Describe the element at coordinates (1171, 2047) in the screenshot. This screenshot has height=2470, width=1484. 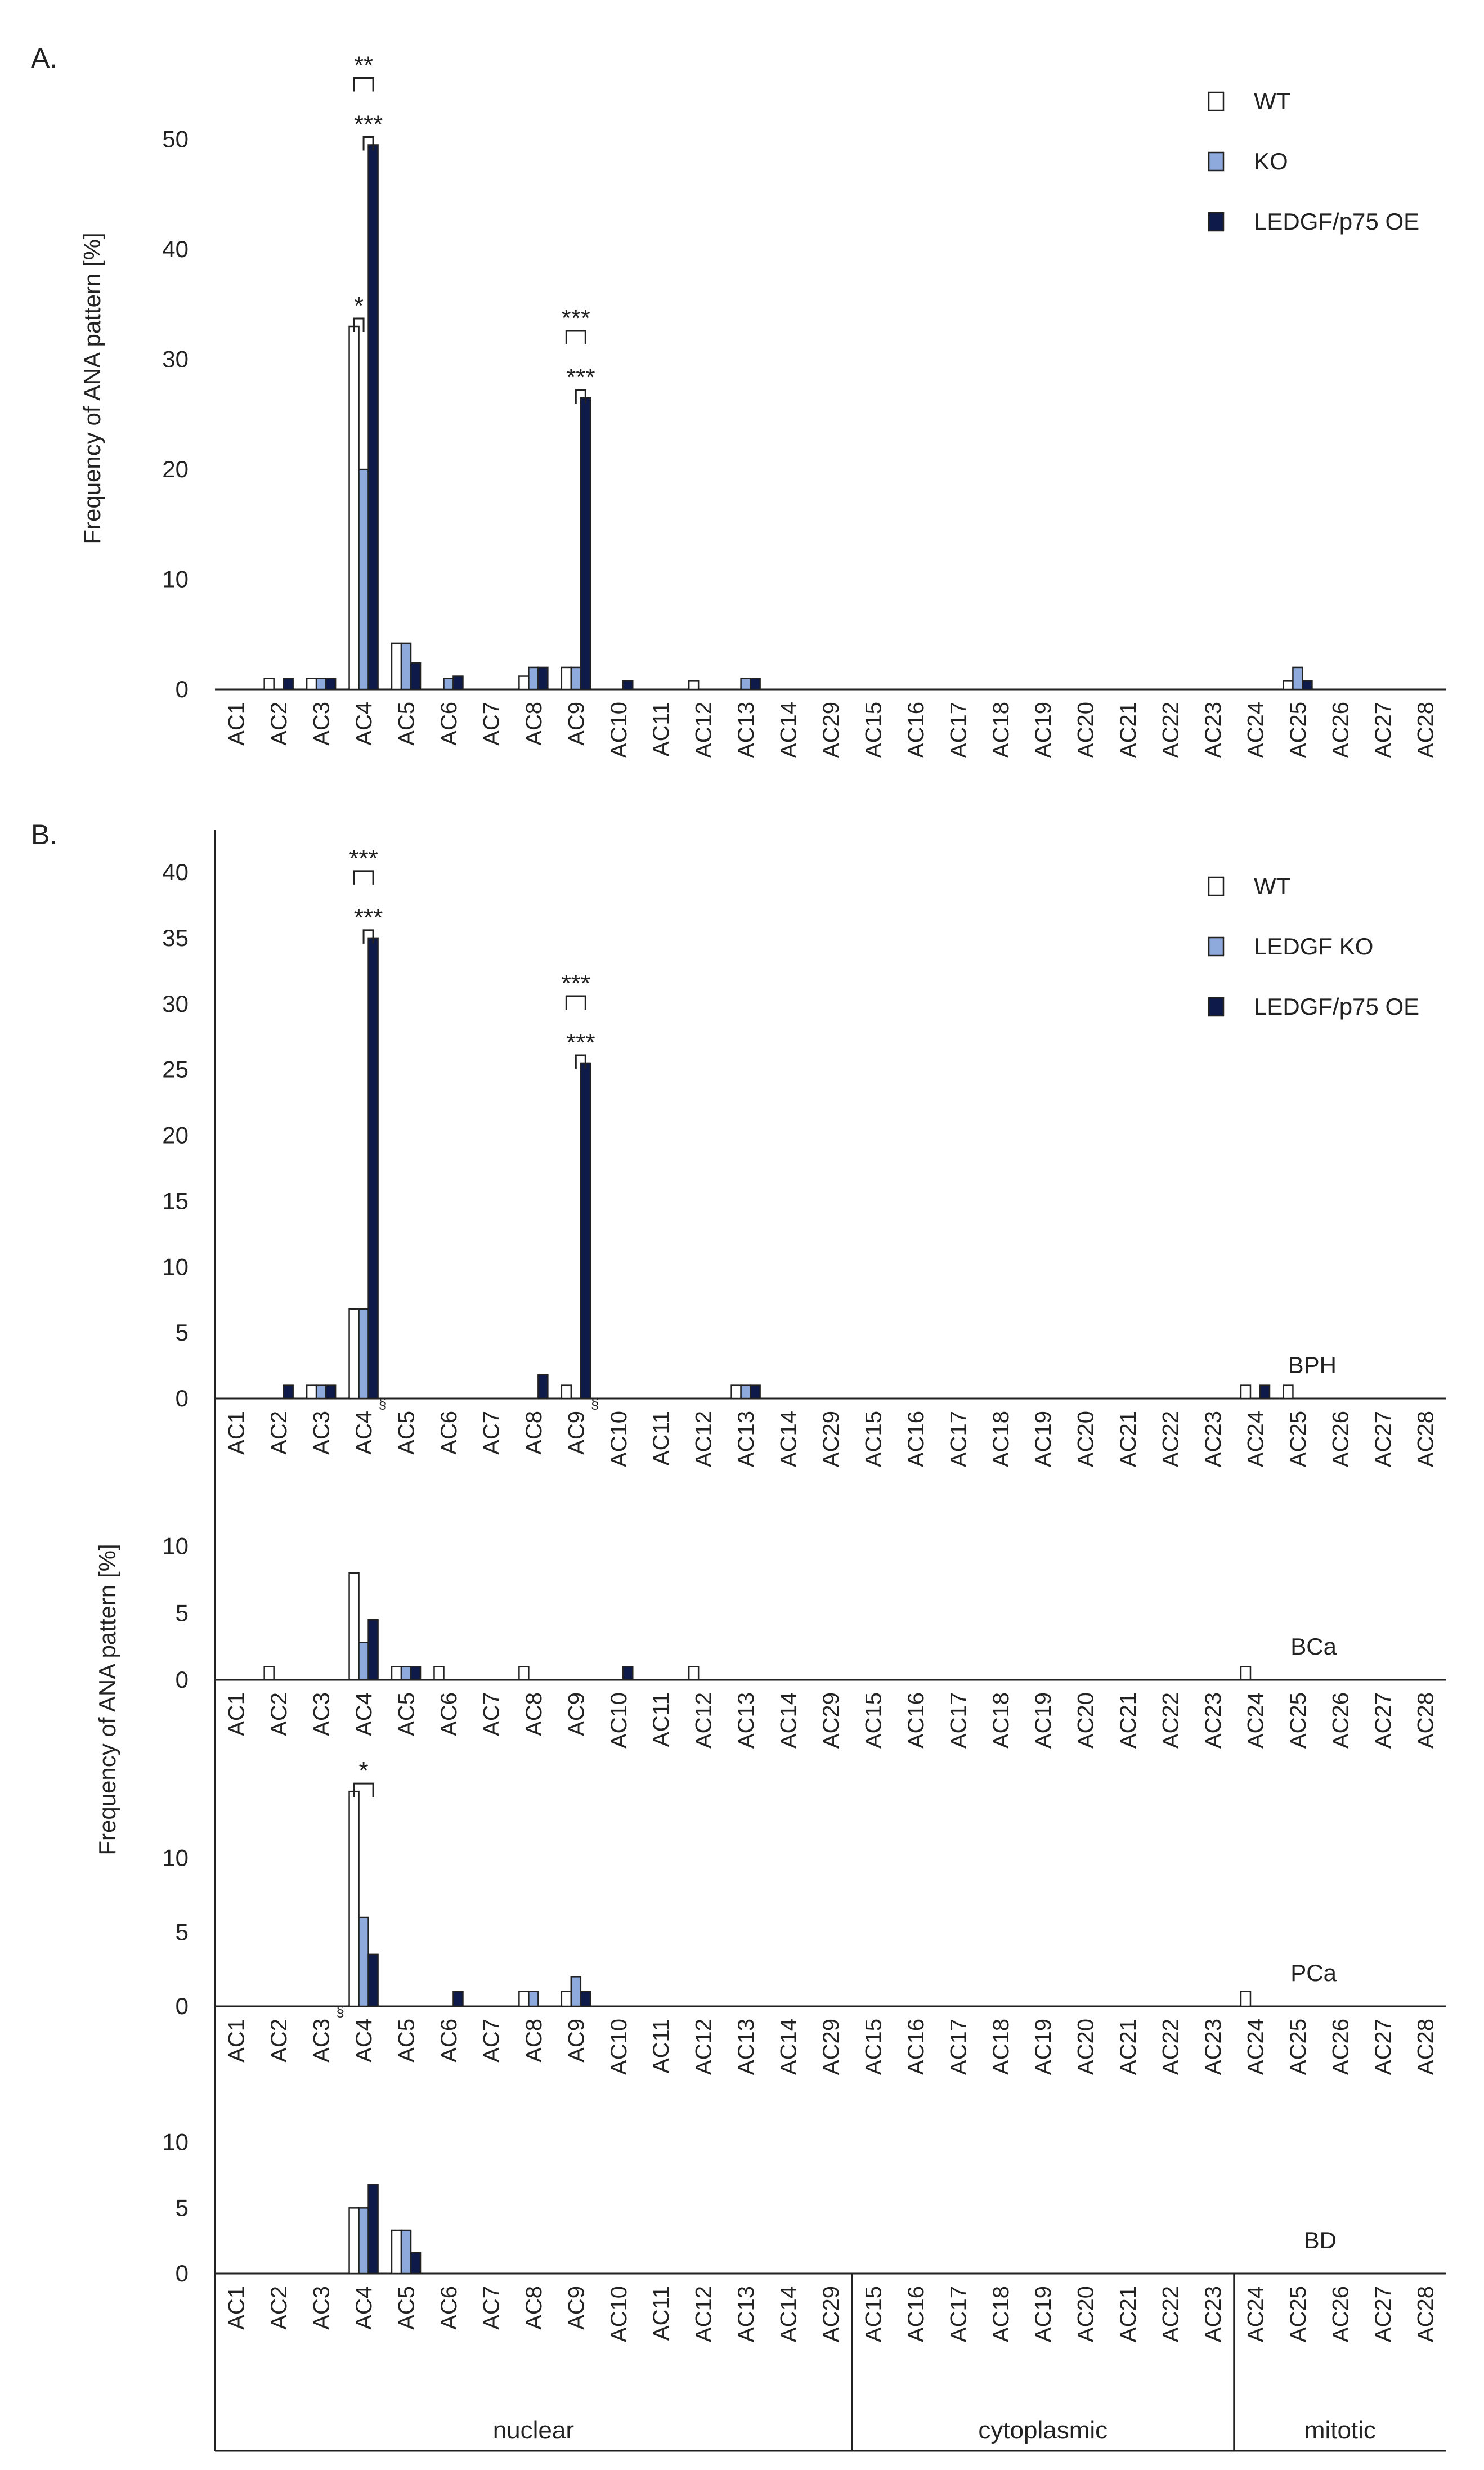
I see `x-tick-label: AC22` at that location.